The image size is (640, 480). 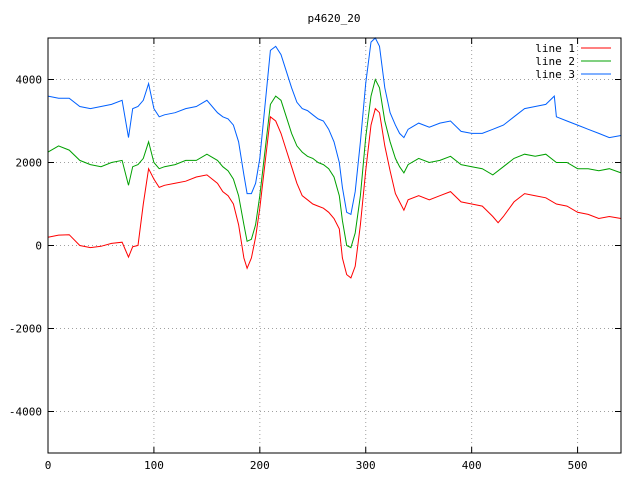 I want to click on x-tick-label: 100, so click(x=154, y=465).